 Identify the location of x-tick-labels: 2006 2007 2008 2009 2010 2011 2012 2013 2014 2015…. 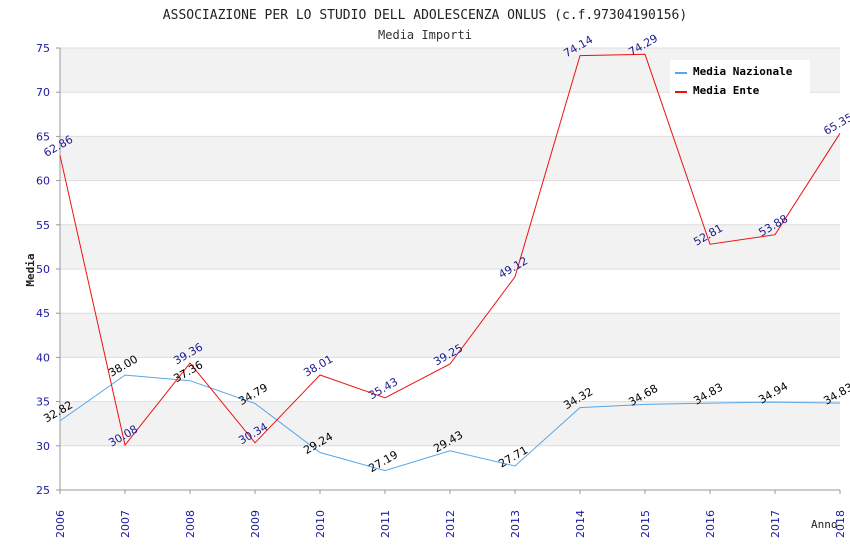
(450, 514).